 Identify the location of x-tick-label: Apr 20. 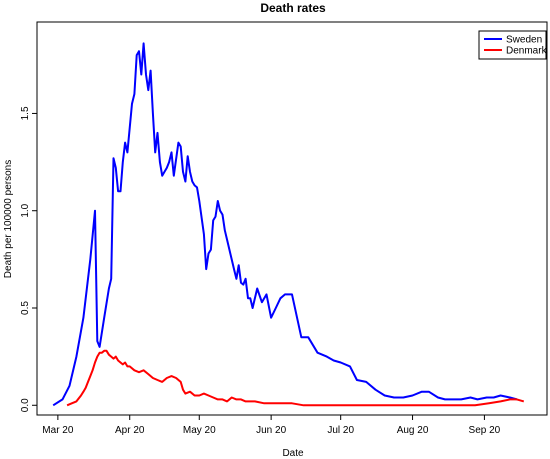
(130, 430).